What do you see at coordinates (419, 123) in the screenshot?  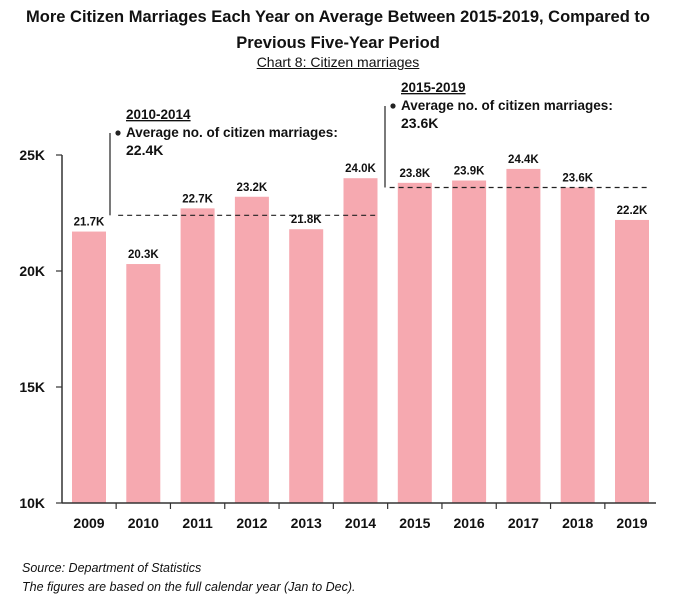 I see `annotation-value-2015-2019: 23.6K` at bounding box center [419, 123].